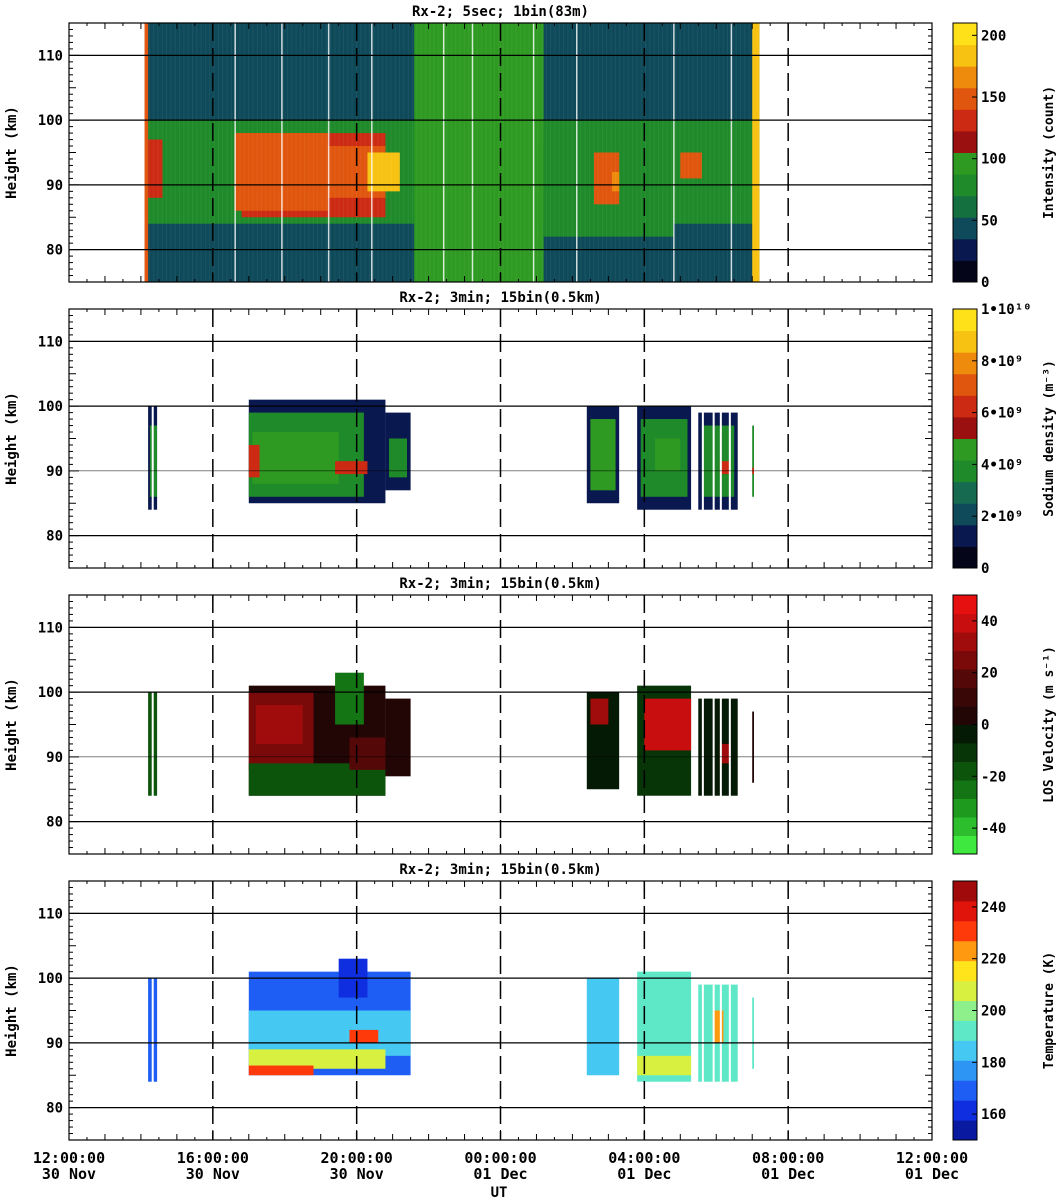 This screenshot has height=1200, width=1062. What do you see at coordinates (993, 908) in the screenshot?
I see `colorbar-tick-label: 240` at bounding box center [993, 908].